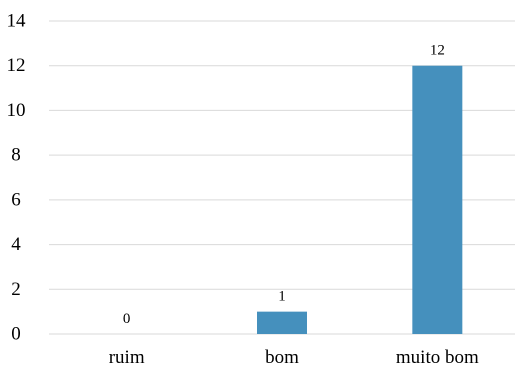 The image size is (521, 371). What do you see at coordinates (16, 199) in the screenshot?
I see `y-tick-label: 6` at bounding box center [16, 199].